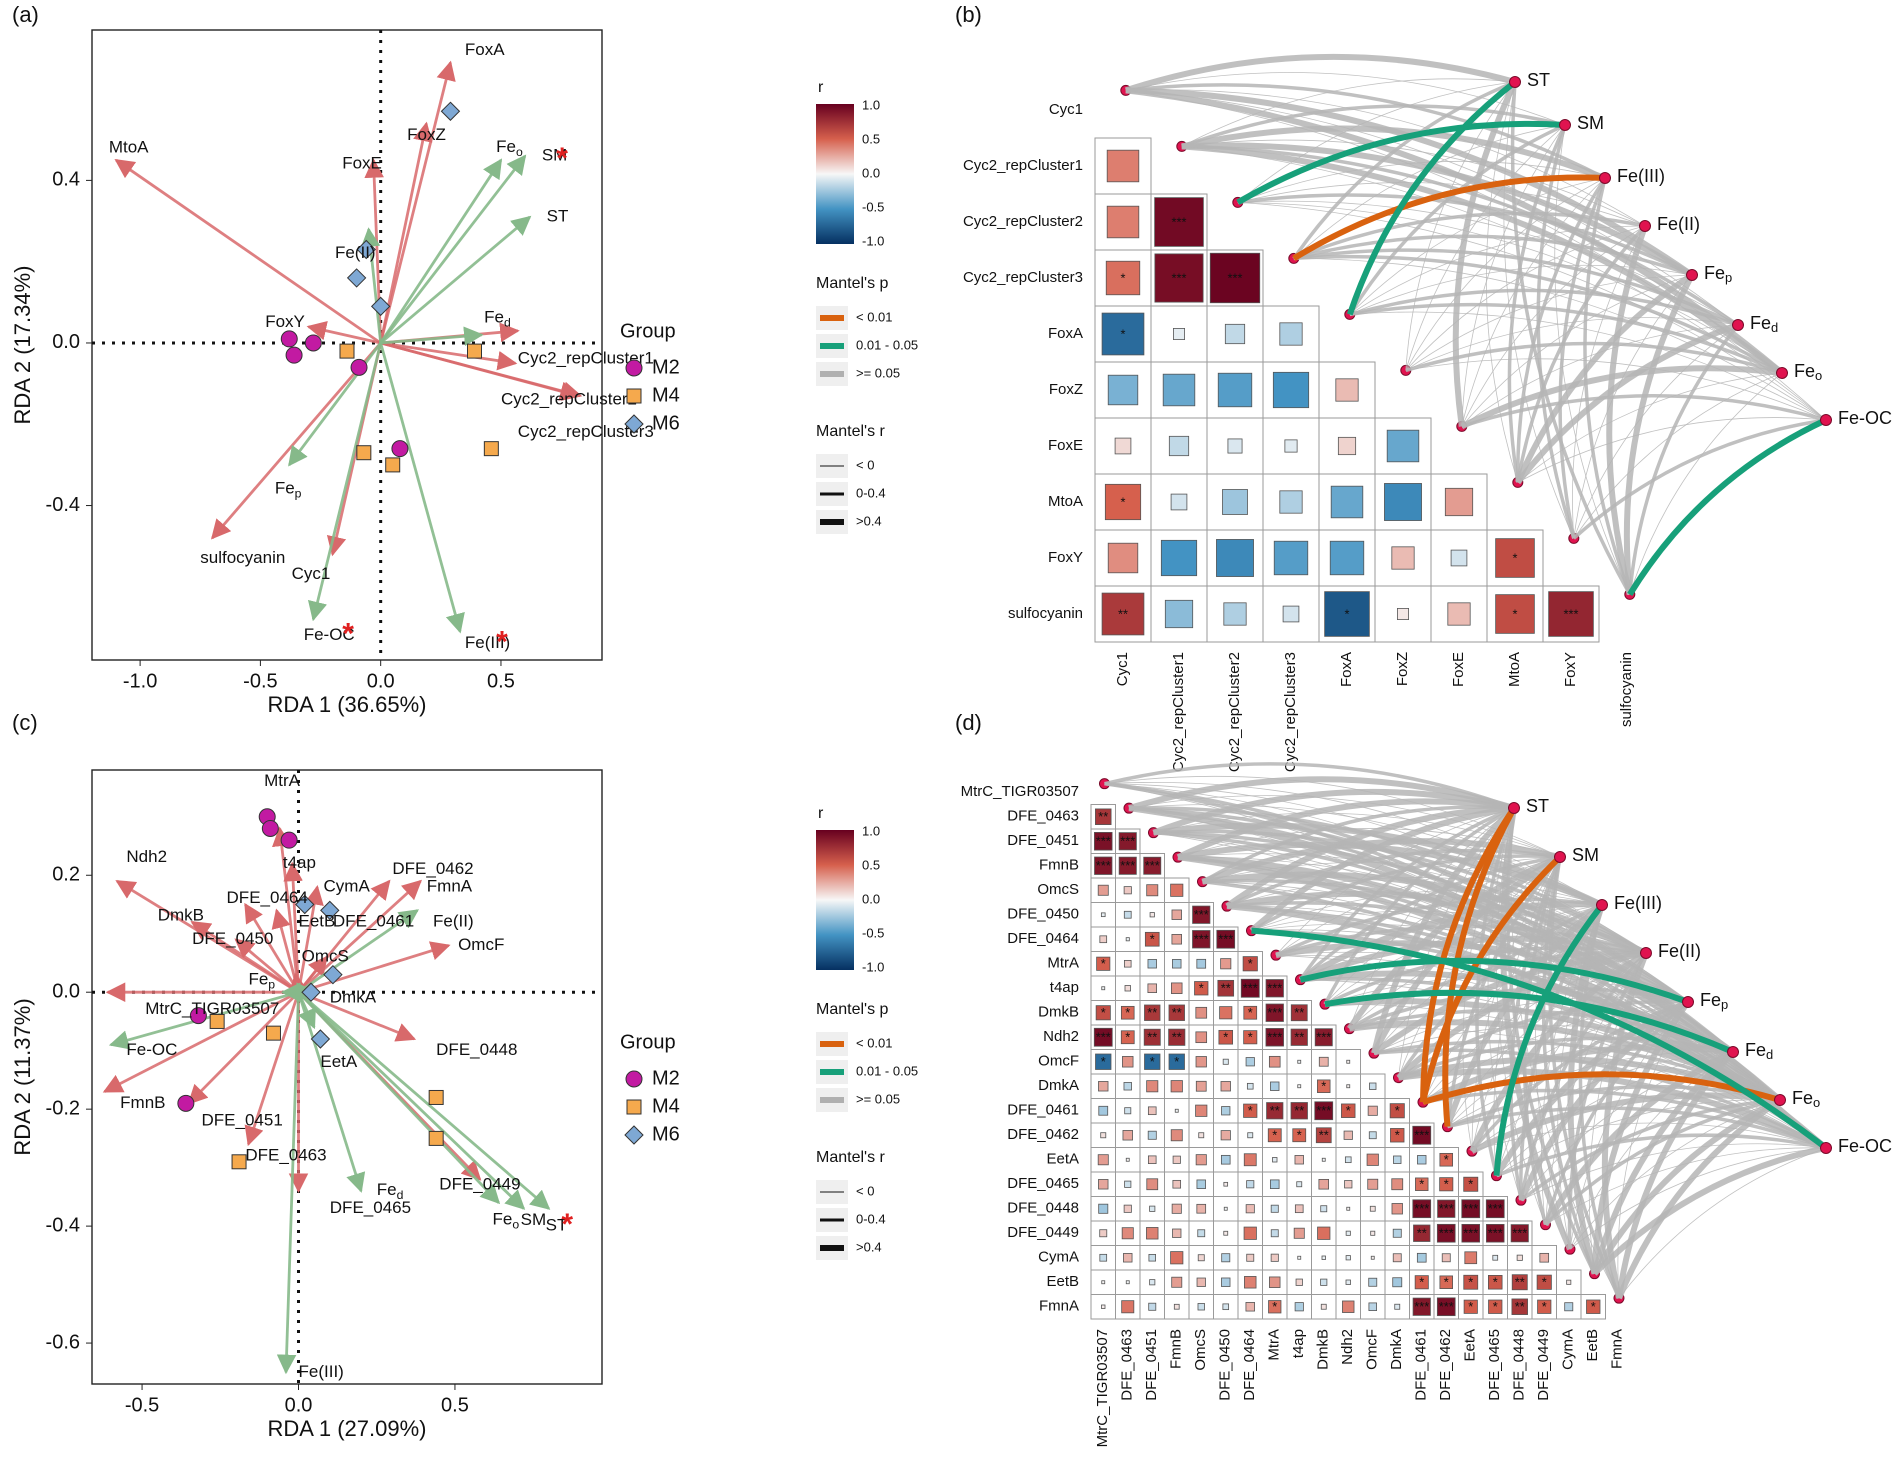  I want to click on p-legend-entry: 0.01 - 0.05, so click(887, 344).